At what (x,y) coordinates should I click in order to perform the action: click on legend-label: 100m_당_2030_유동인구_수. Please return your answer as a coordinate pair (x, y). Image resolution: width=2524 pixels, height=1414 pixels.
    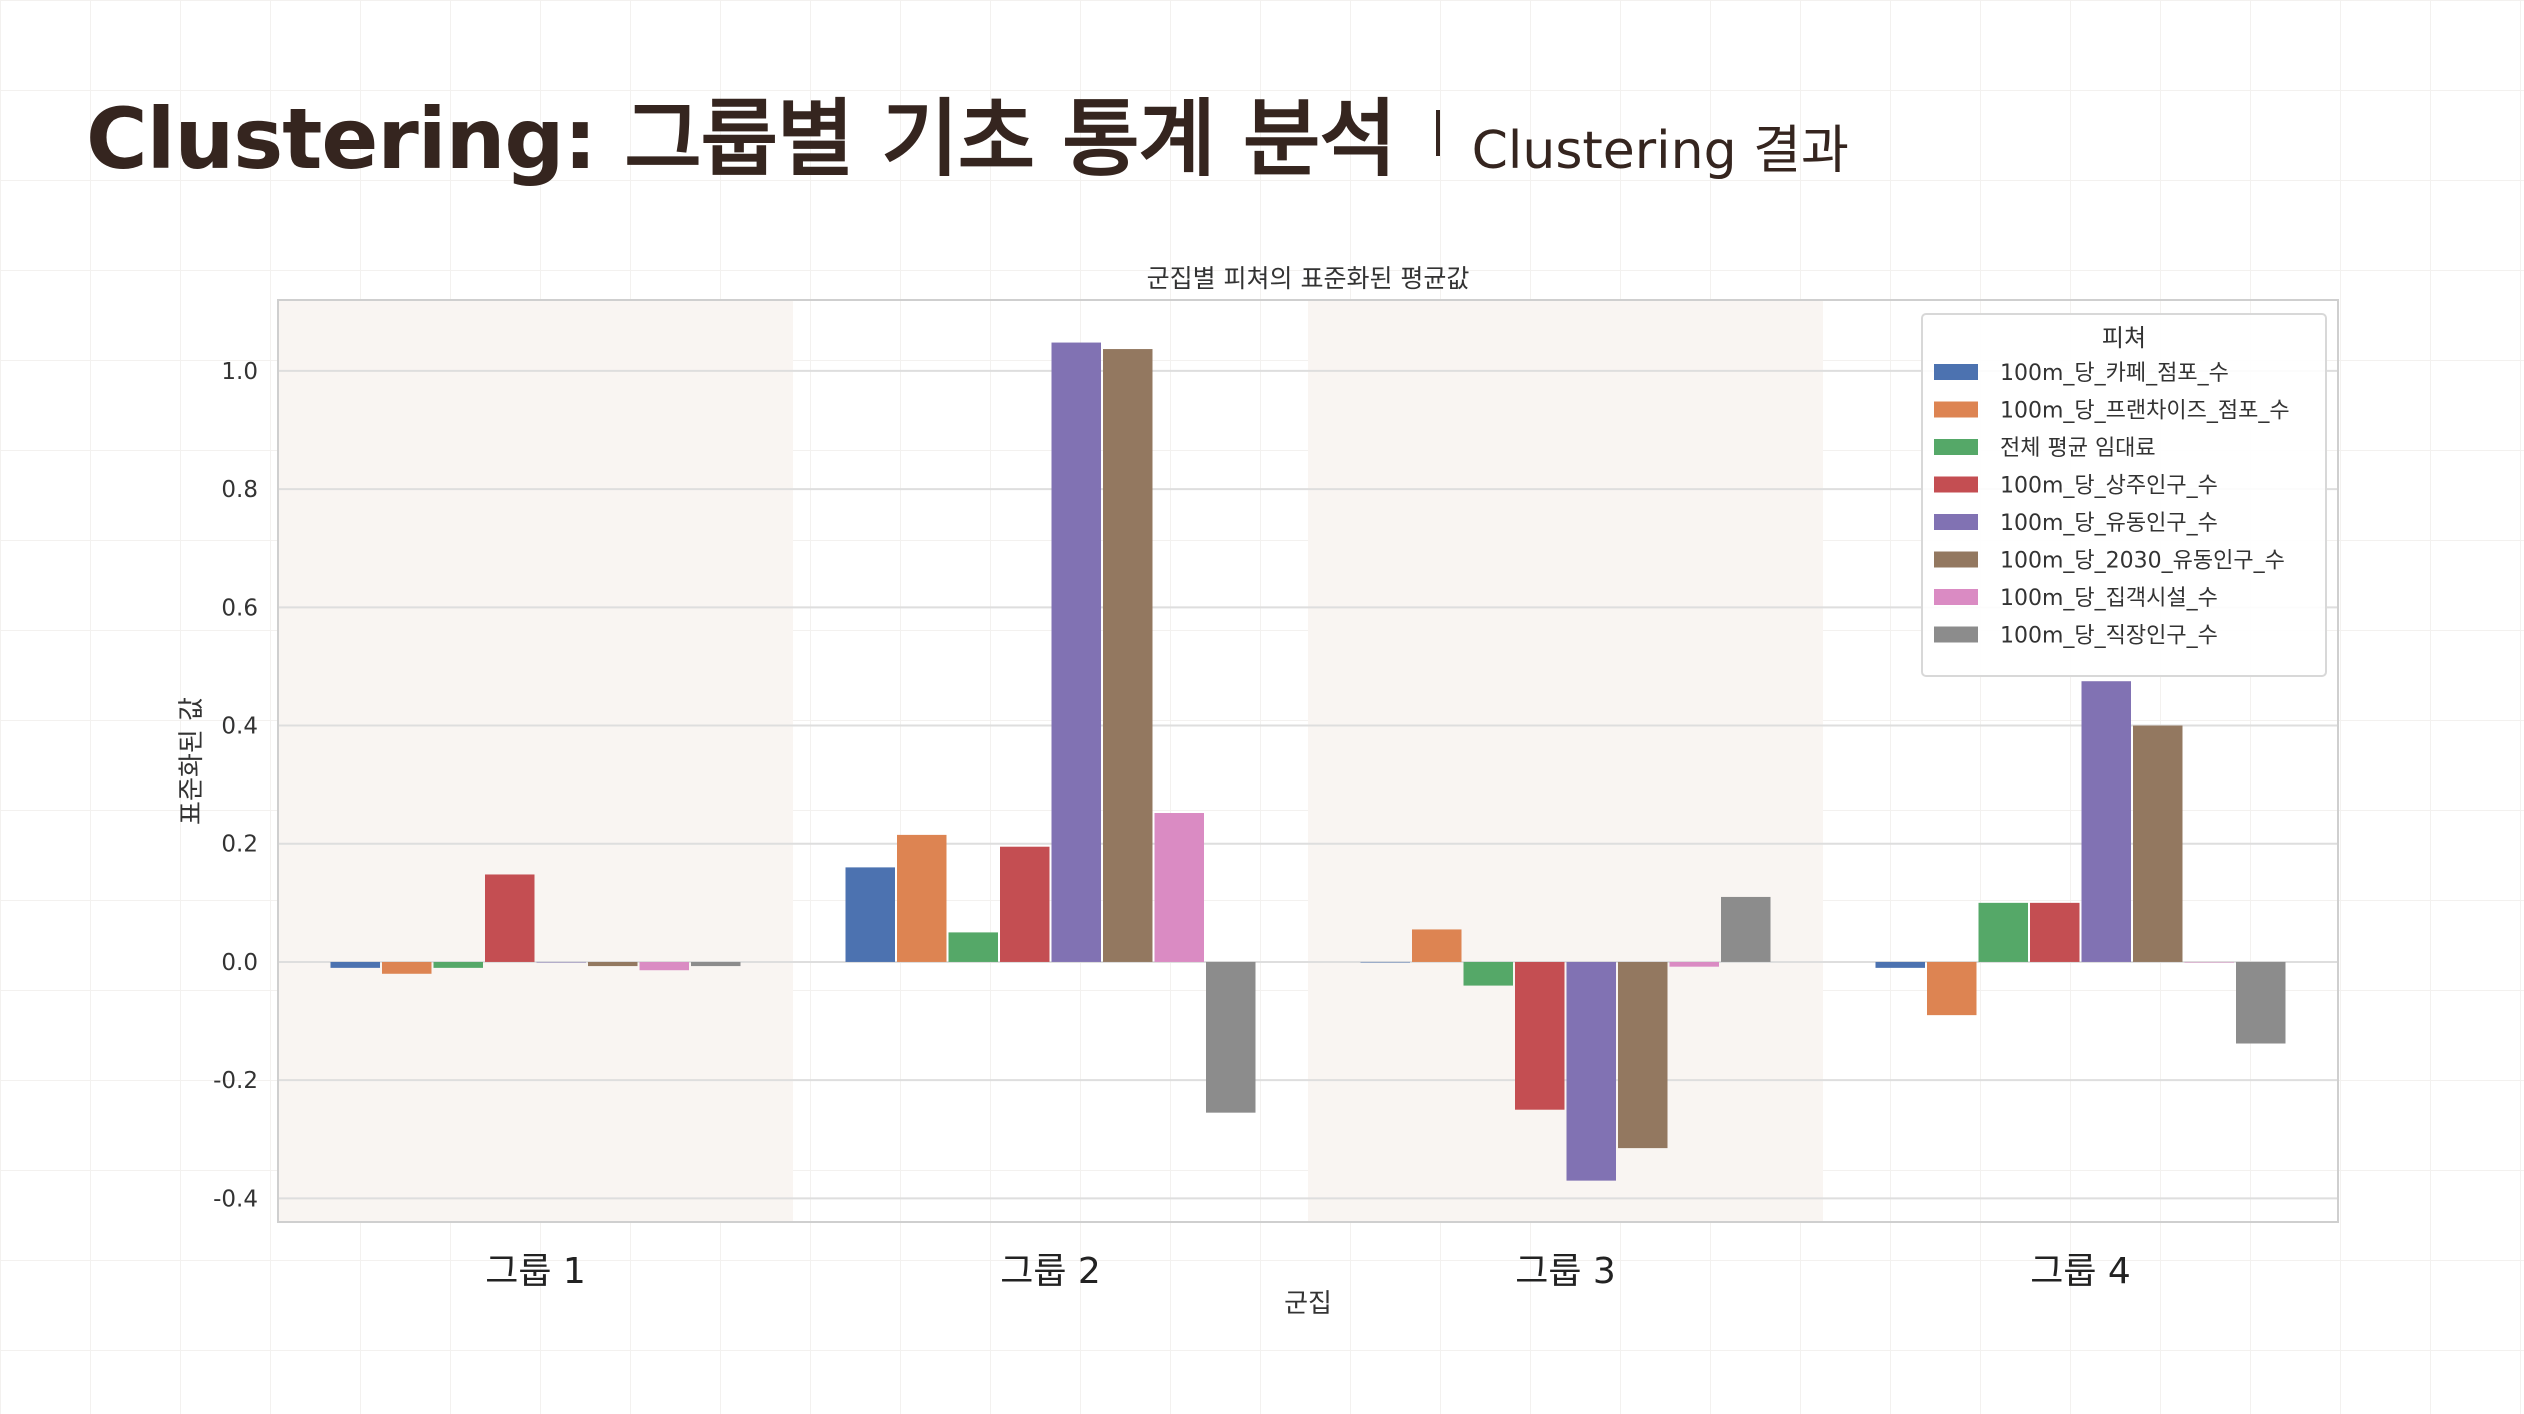
    Looking at the image, I should click on (2142, 561).